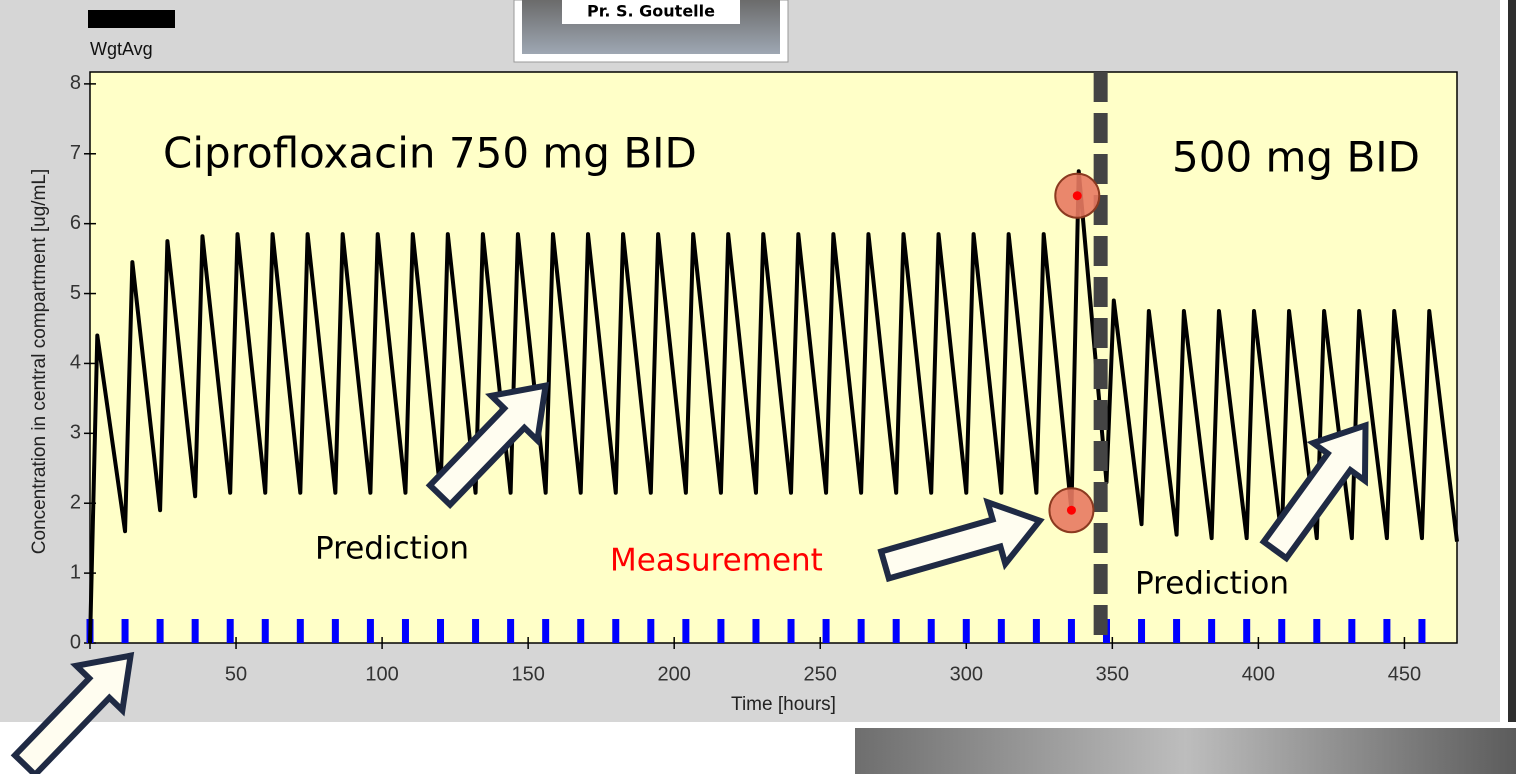 The width and height of the screenshot is (1516, 774). I want to click on legend-label: WgtAvg, so click(121, 49).